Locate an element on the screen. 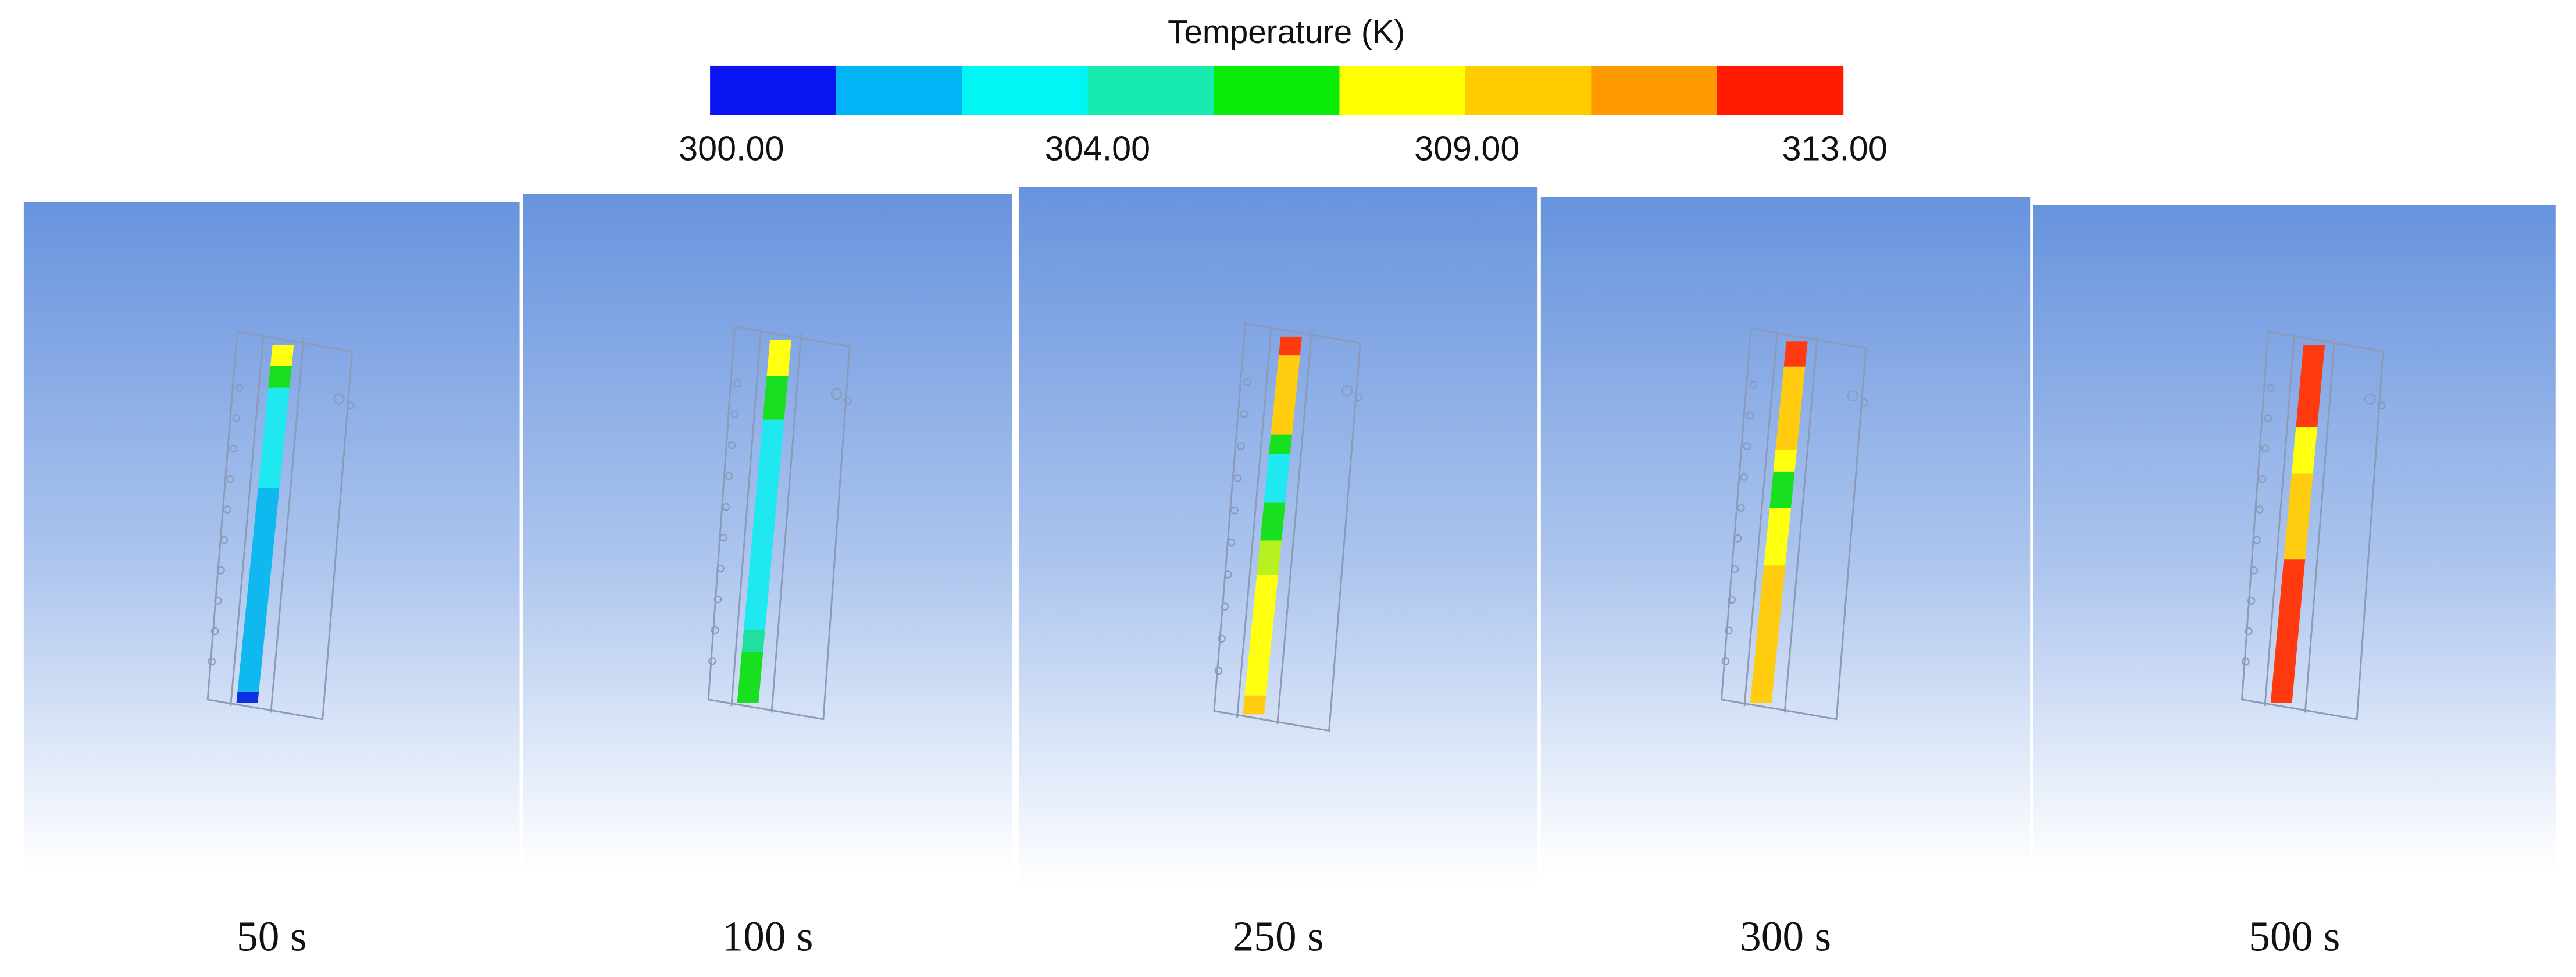 The image size is (2576, 977). panel-label: 250 s is located at coordinates (1279, 937).